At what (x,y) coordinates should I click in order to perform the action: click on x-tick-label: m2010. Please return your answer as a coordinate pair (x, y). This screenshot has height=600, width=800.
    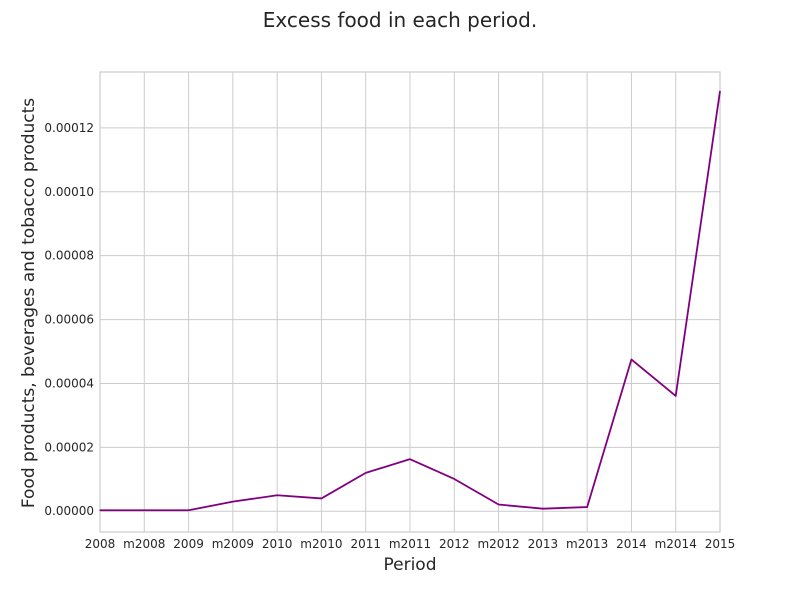
    Looking at the image, I should click on (321, 544).